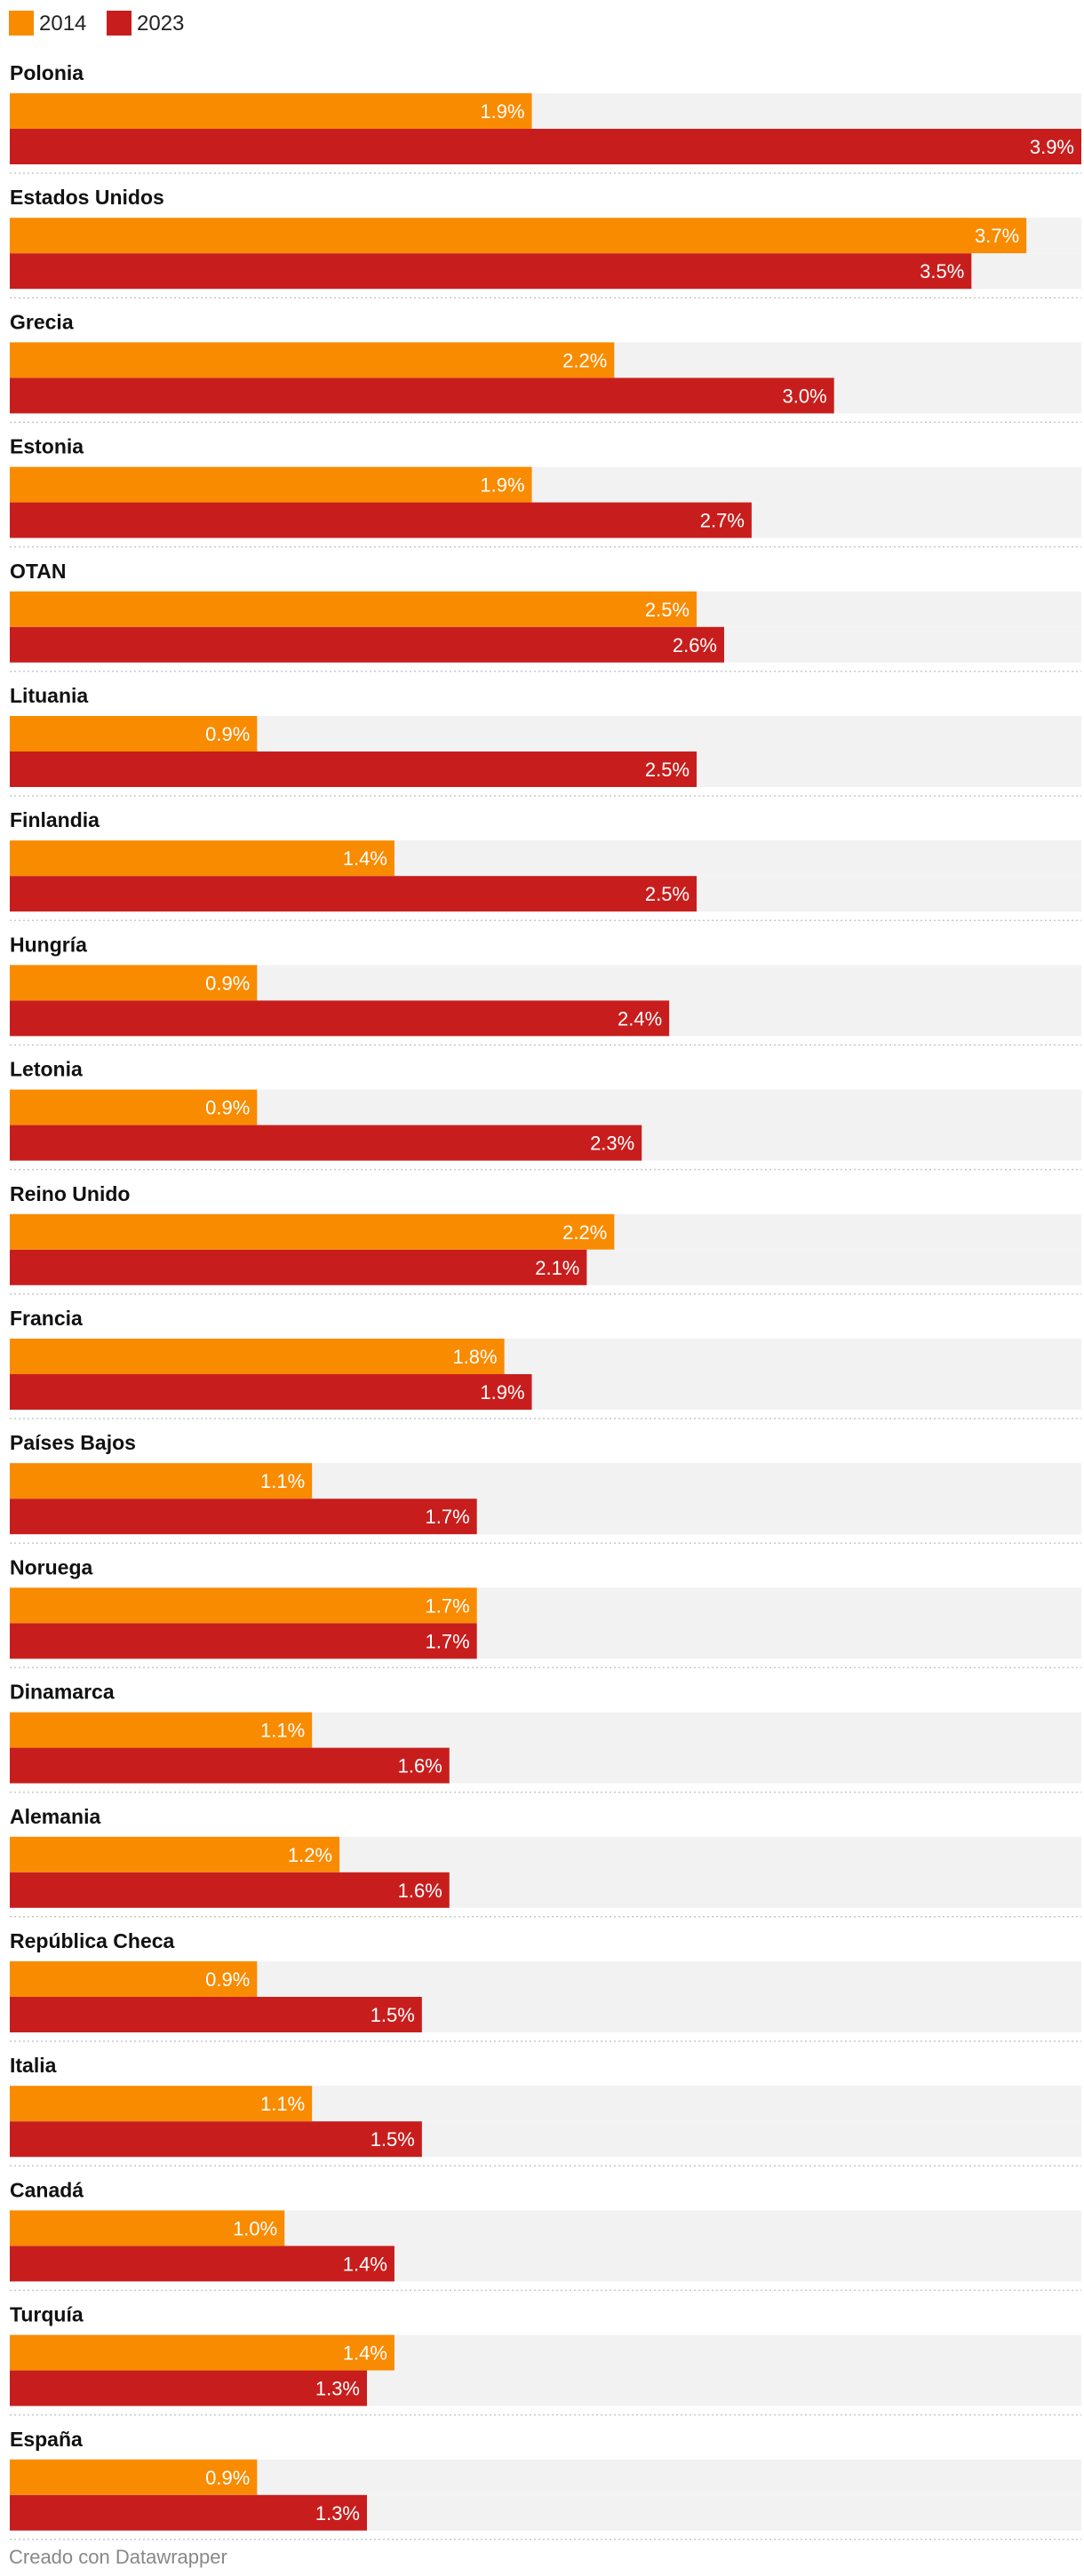 The height and width of the screenshot is (2576, 1084). I want to click on value-label-2014: 2.5%, so click(667, 610).